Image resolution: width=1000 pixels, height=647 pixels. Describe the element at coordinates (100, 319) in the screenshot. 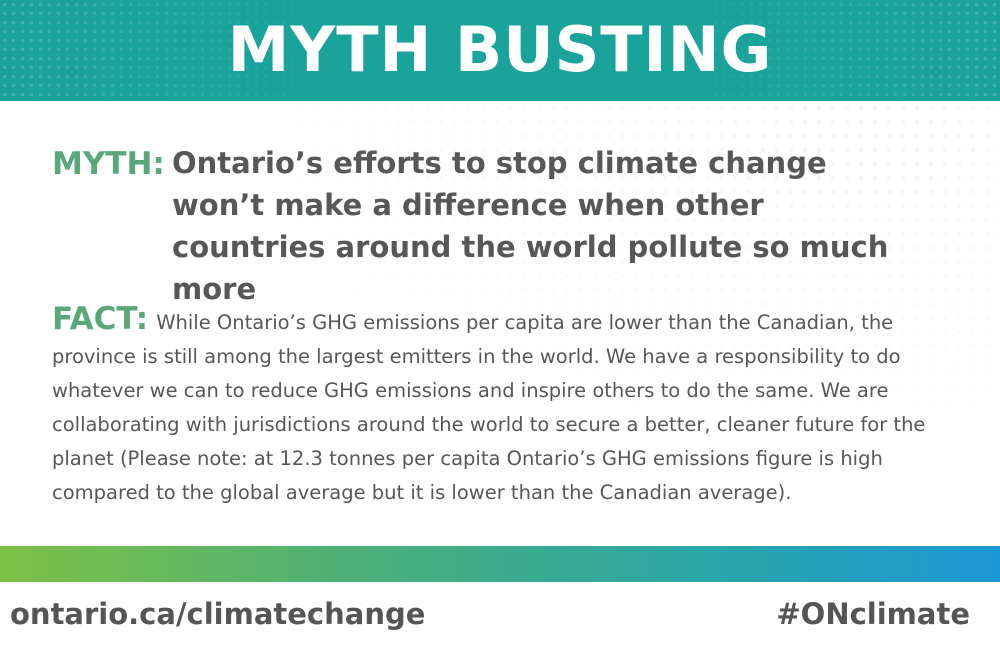

I see `fact-label: FACT:` at that location.